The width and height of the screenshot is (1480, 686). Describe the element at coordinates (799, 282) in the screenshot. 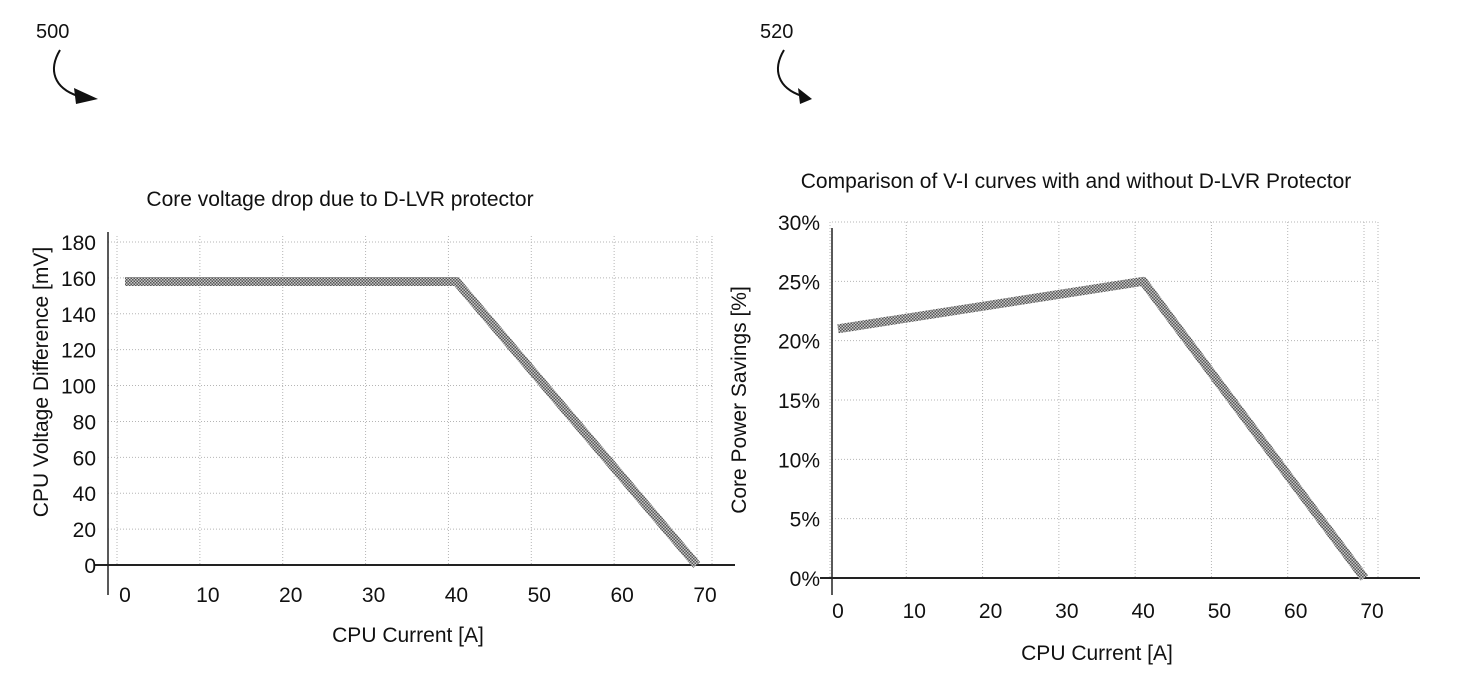

I see `y-tick-label: 25%` at that location.